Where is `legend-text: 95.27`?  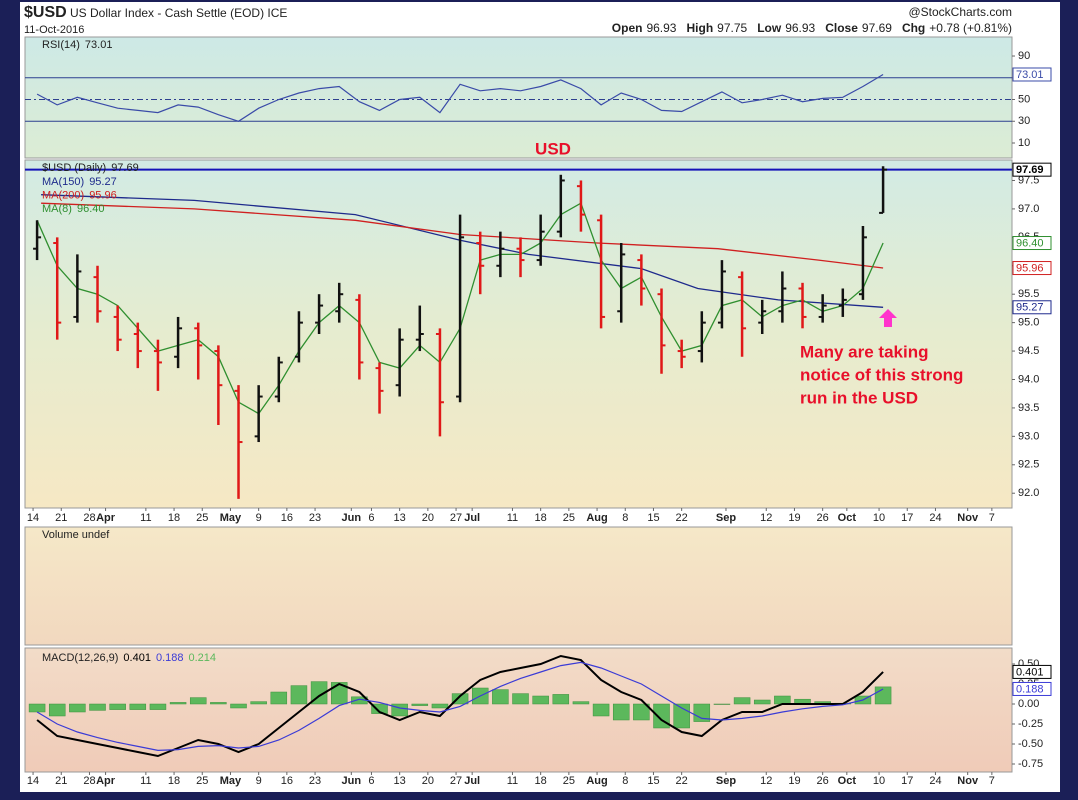 legend-text: 95.27 is located at coordinates (103, 182).